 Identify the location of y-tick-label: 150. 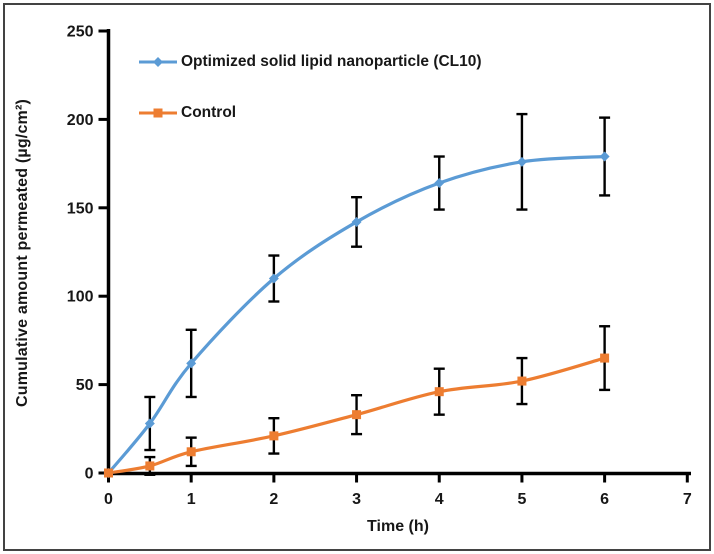
(80, 208).